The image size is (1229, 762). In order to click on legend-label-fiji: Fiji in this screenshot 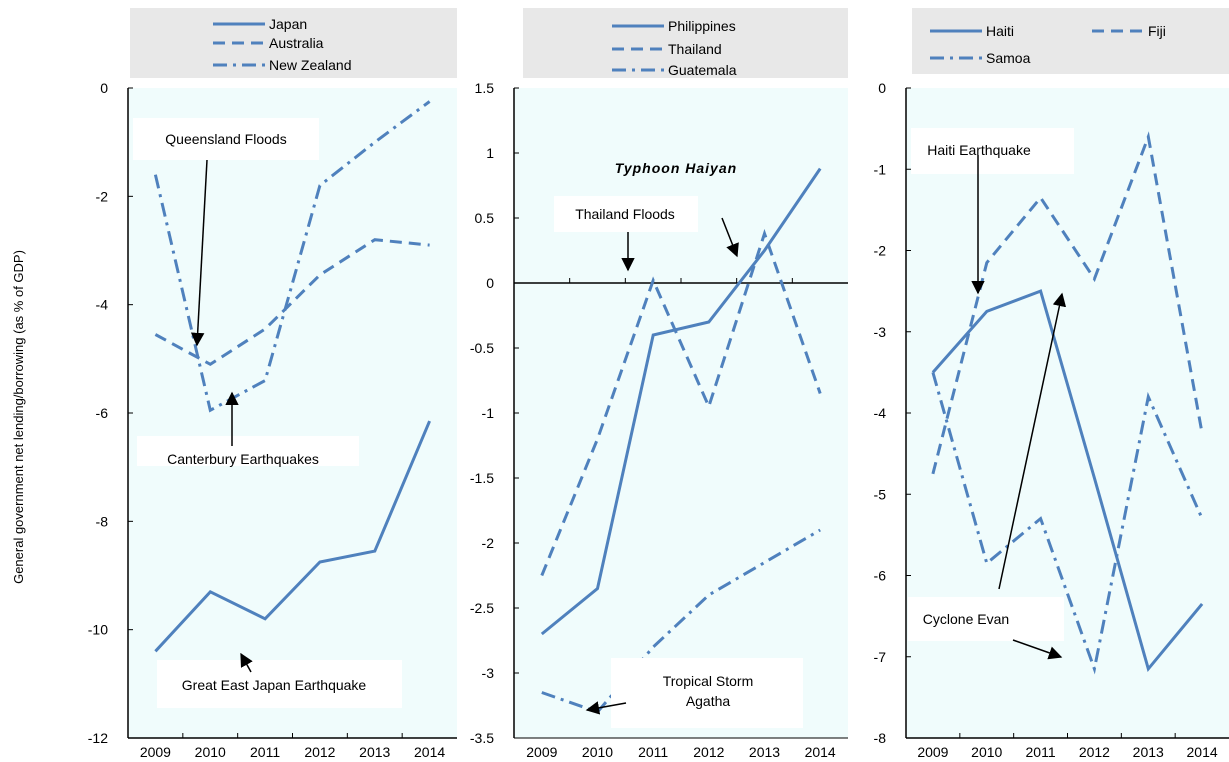, I will do `click(1157, 31)`.